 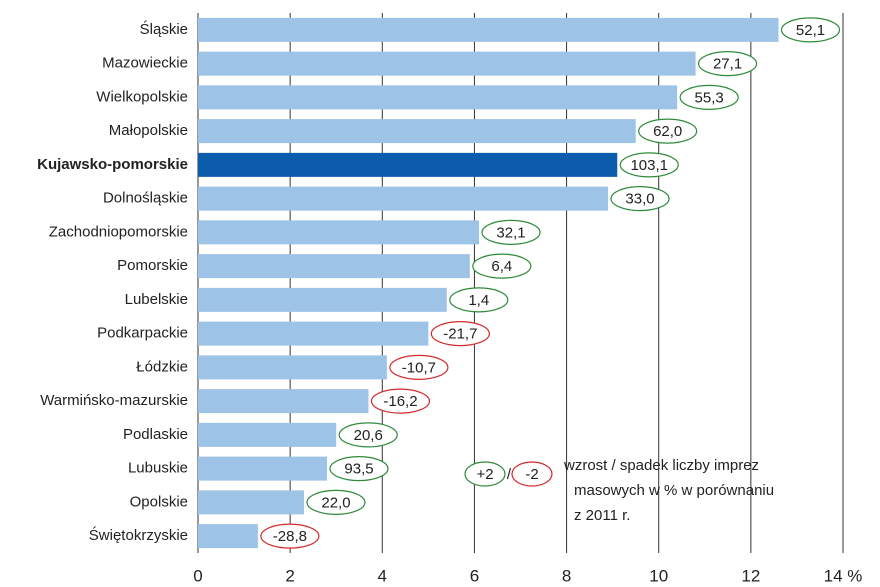 What do you see at coordinates (674, 490) in the screenshot?
I see `legend-text: masowych w % w porównaniu` at bounding box center [674, 490].